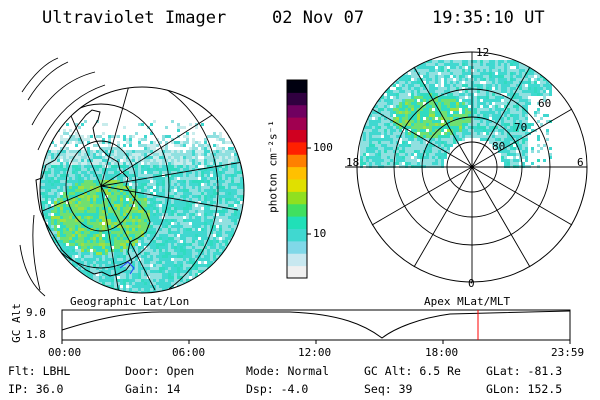  I want to click on altitude-xtick-3: 18:00, so click(442, 352).